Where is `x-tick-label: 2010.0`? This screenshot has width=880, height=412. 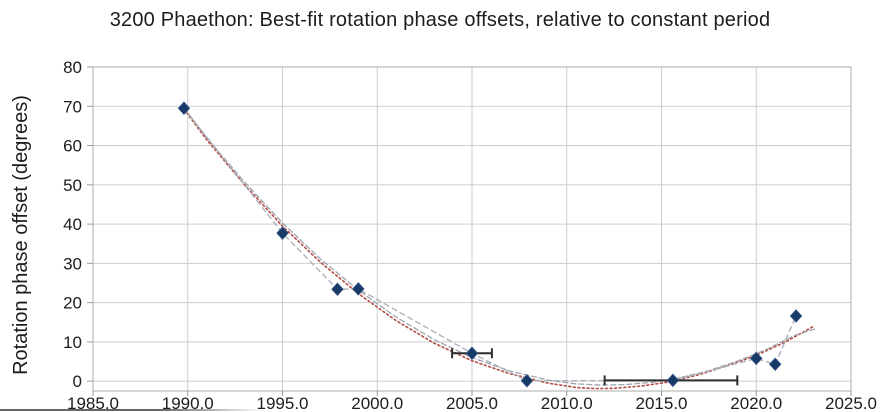
x-tick-label: 2010.0 is located at coordinates (567, 403).